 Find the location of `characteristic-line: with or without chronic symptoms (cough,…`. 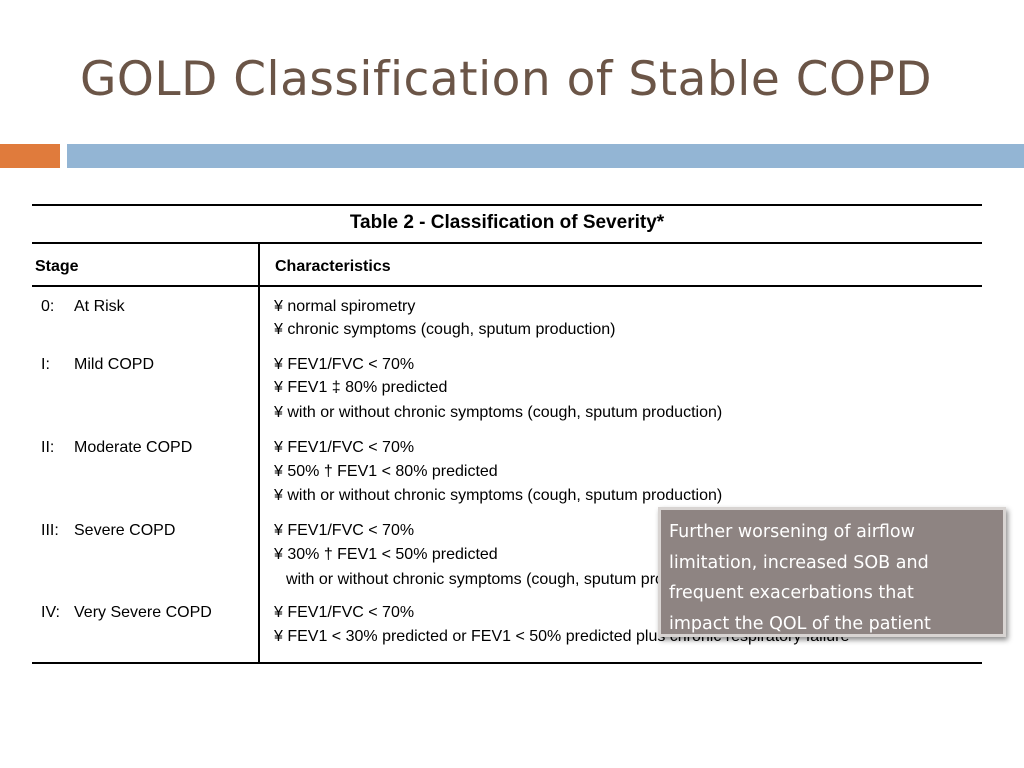

characteristic-line: with or without chronic symptoms (cough,… is located at coordinates (503, 579).